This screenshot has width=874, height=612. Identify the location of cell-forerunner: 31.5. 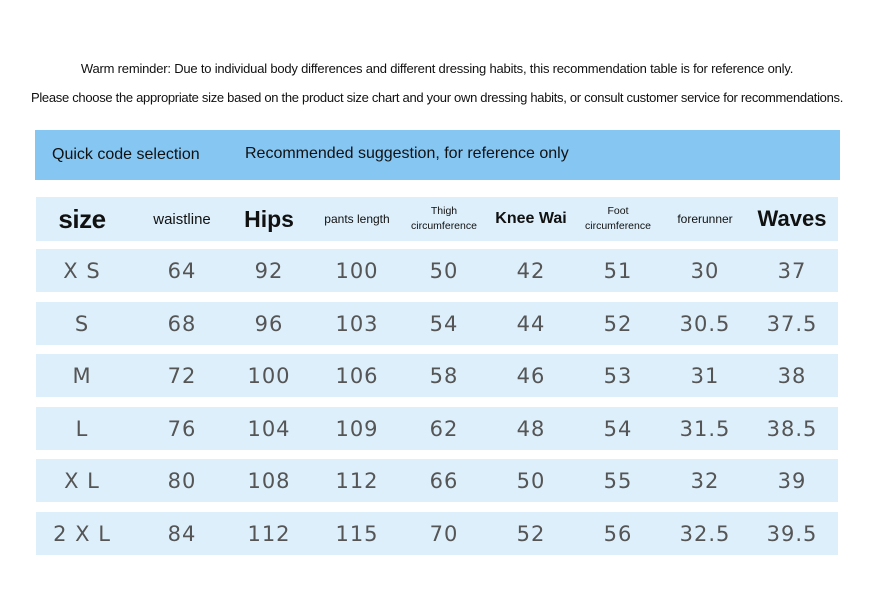
(705, 428).